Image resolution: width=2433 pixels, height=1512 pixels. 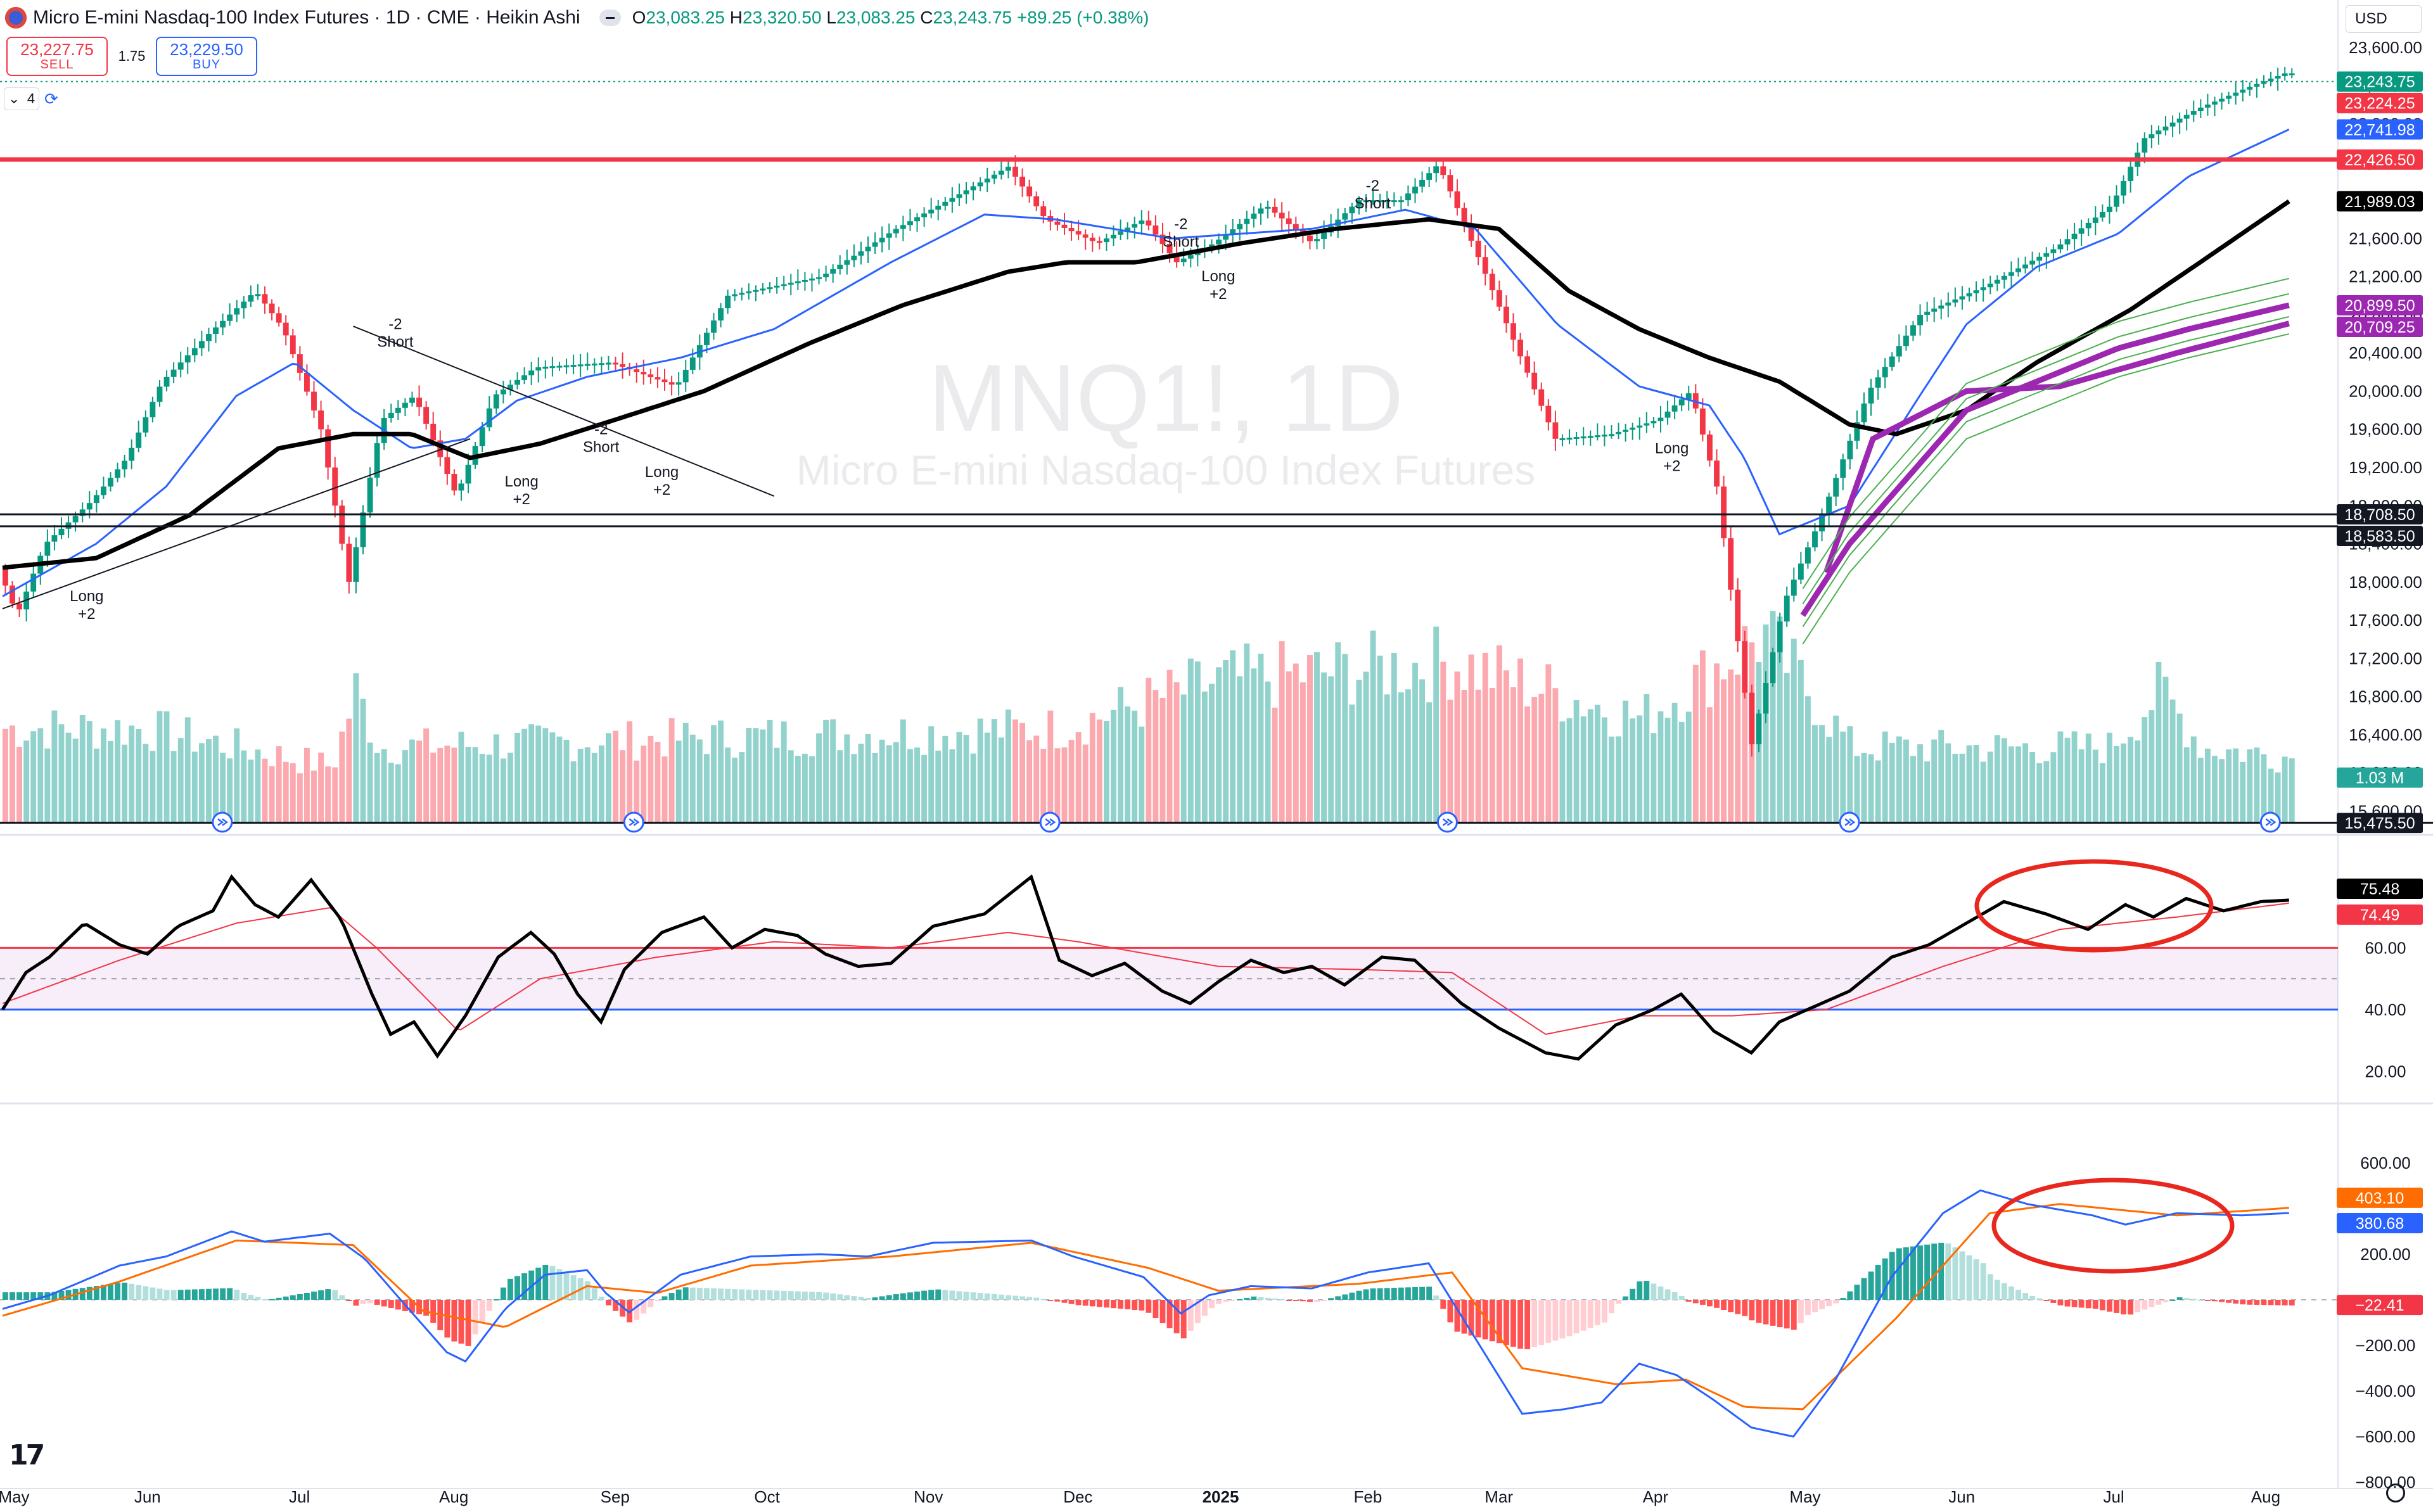 I want to click on settings-icon, so click(x=2395, y=1492).